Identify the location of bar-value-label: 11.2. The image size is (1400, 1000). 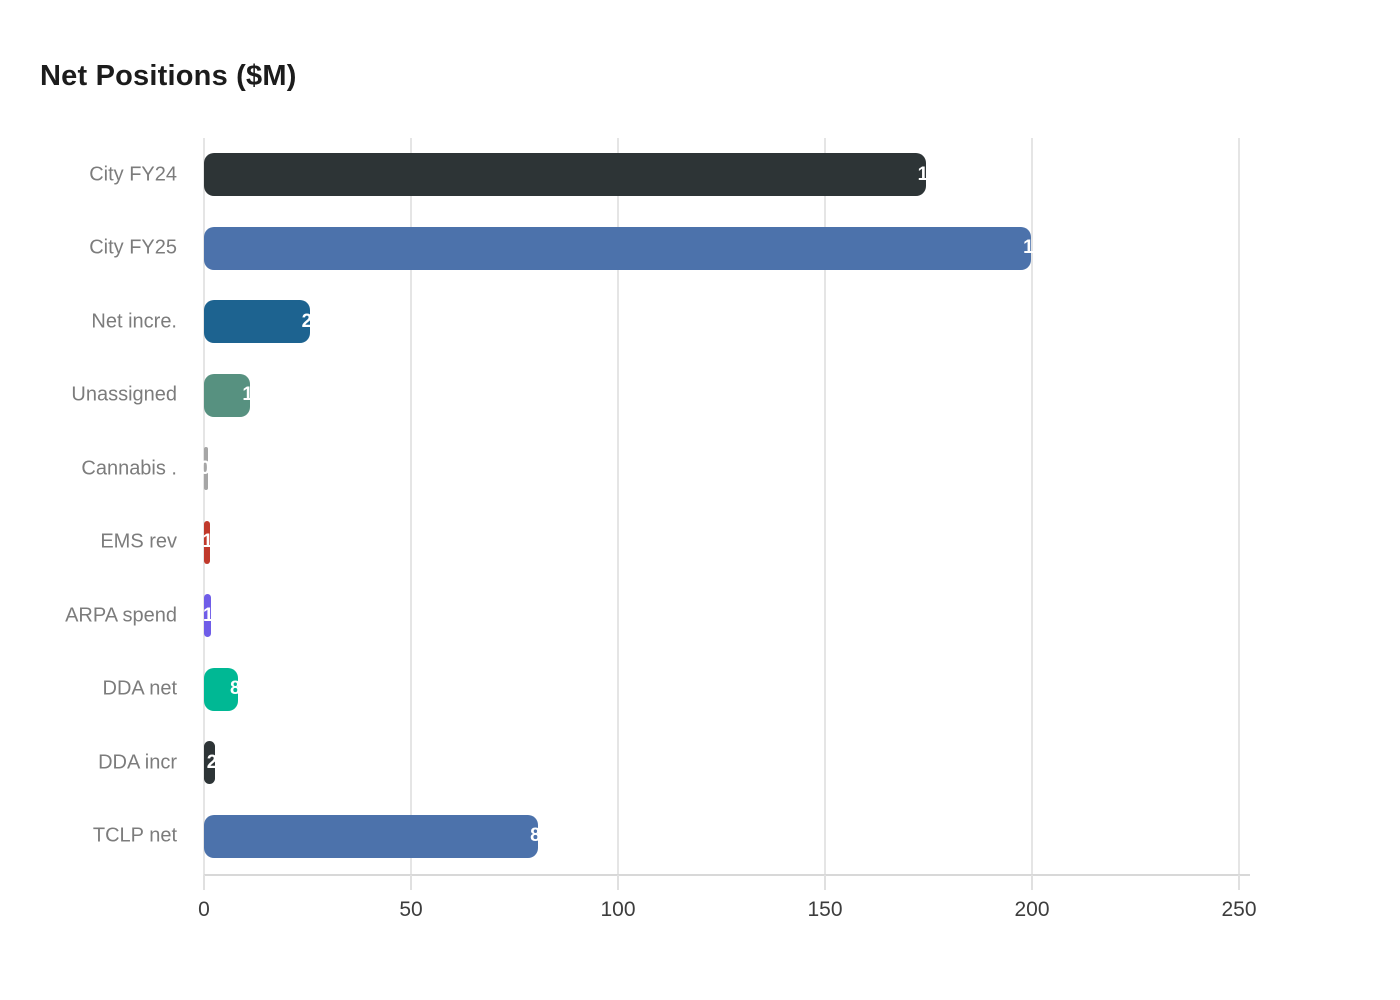
(260, 394).